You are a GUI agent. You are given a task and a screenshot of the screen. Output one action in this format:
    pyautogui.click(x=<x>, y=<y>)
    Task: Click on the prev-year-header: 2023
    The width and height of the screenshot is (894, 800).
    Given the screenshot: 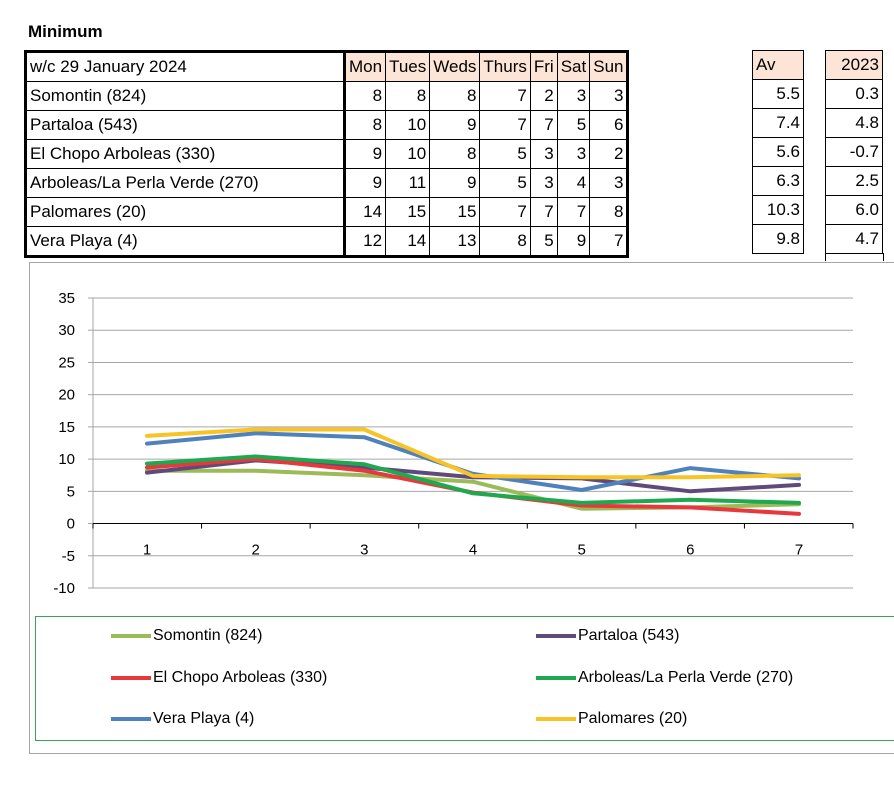 What is the action you would take?
    pyautogui.click(x=854, y=65)
    